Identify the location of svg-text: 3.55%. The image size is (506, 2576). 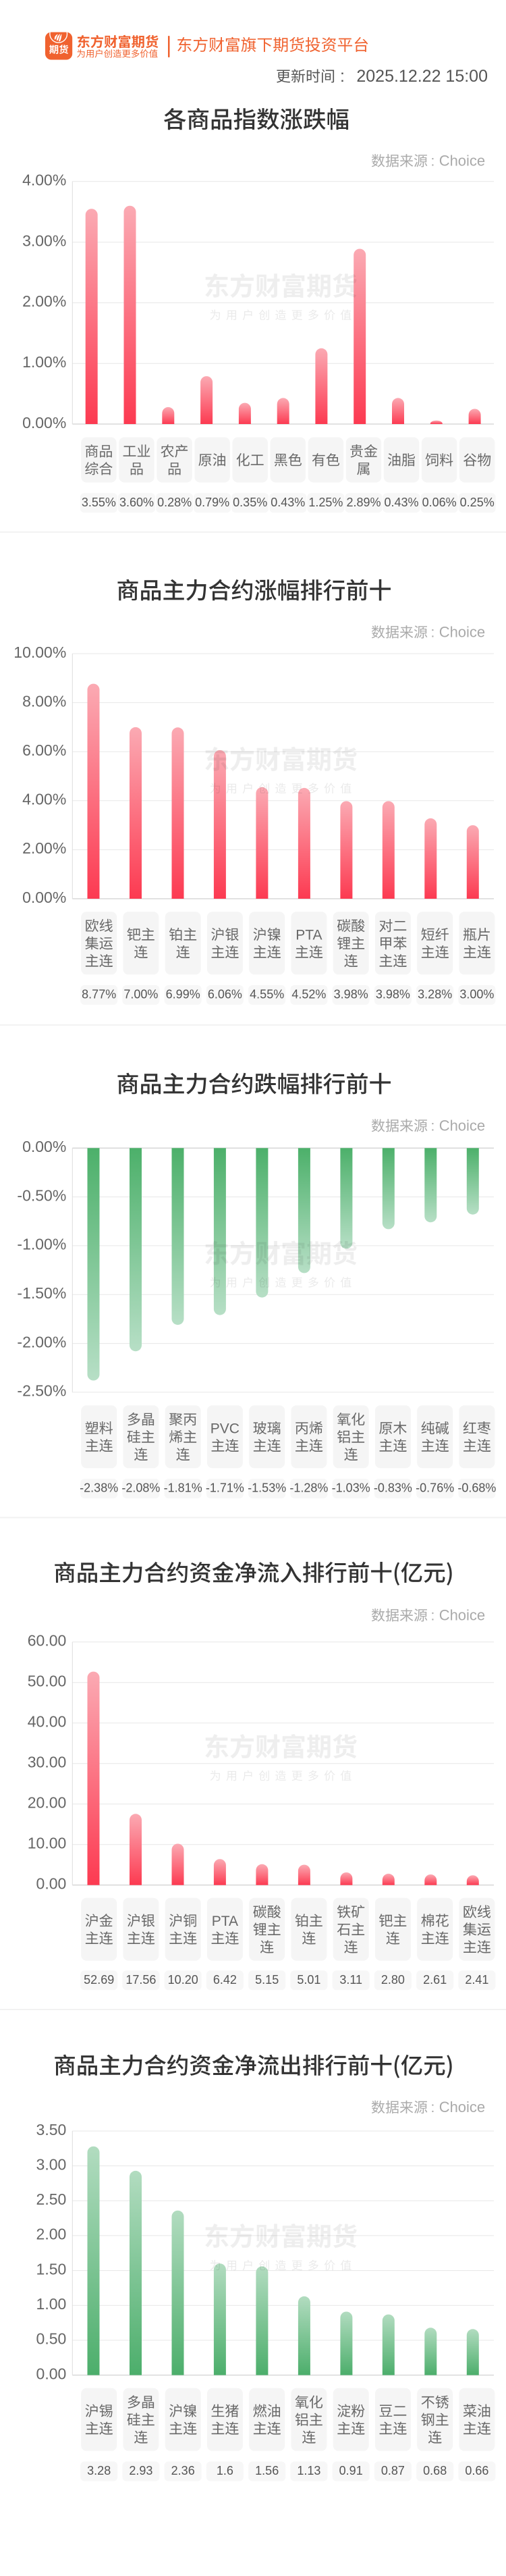
(99, 502).